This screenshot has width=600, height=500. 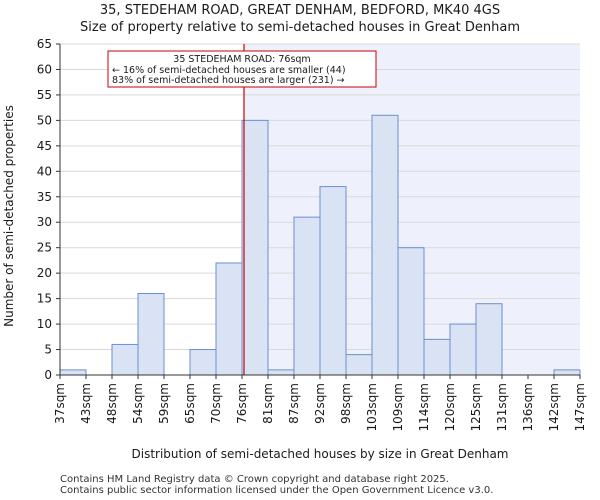 I want to click on x-tick-label: 76sqm, so click(x=242, y=403).